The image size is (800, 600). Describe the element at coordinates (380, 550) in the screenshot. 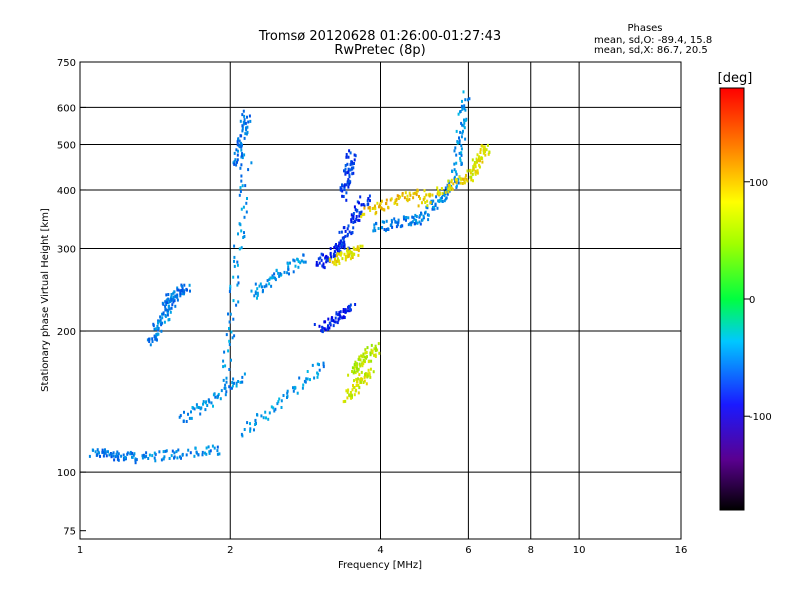

I see `x-tick-label: 4` at that location.